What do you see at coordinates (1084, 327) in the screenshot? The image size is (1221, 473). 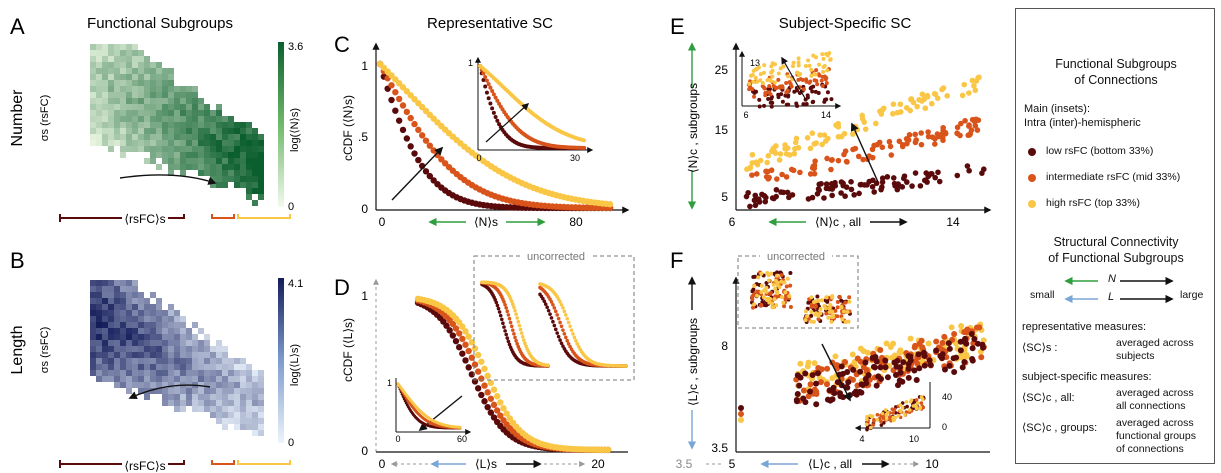 I see `legend-rep-heading: representative measures:` at bounding box center [1084, 327].